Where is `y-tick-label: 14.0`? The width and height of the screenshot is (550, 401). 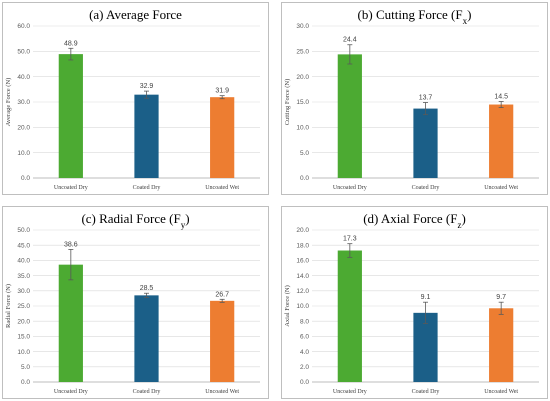
y-tick-label: 14.0 is located at coordinates (302, 276).